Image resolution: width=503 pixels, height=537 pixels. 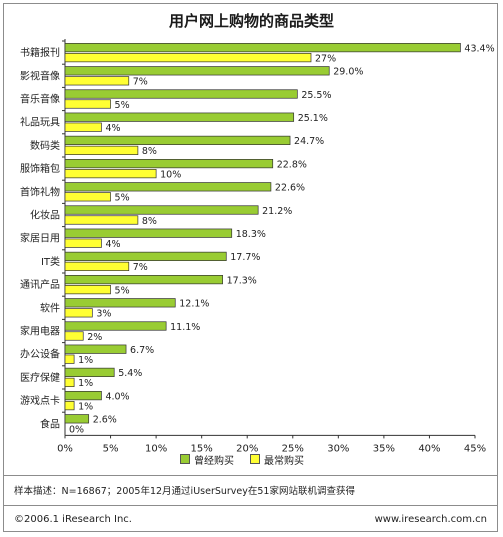 I want to click on data-label: 22.8%, so click(x=292, y=164).